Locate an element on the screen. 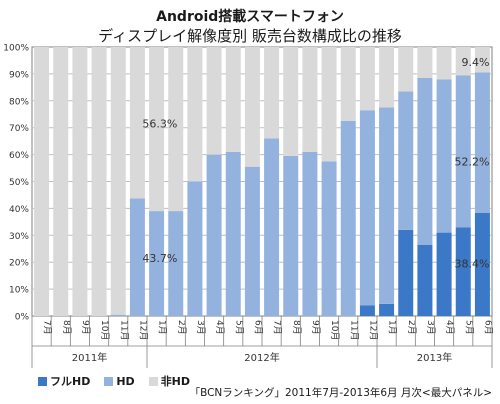 This screenshot has width=500, height=404. y-tick-label: 0% is located at coordinates (22, 318).